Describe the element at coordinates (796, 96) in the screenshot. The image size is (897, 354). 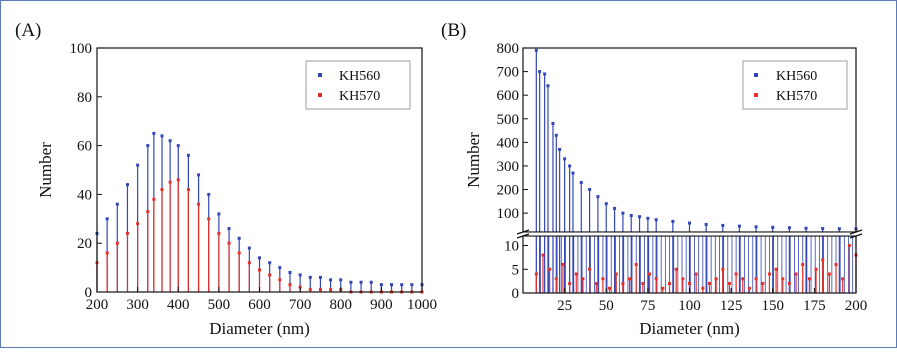
I see `legend-label: KH570` at that location.